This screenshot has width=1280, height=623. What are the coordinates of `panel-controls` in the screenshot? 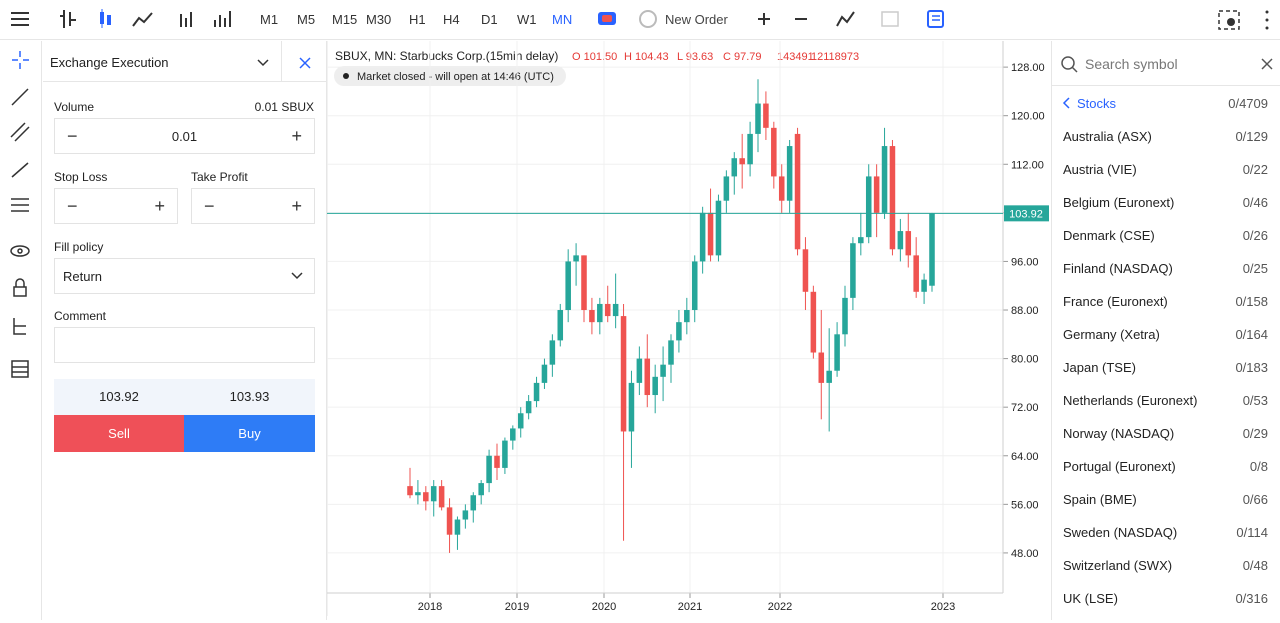 It's located at (288, 63).